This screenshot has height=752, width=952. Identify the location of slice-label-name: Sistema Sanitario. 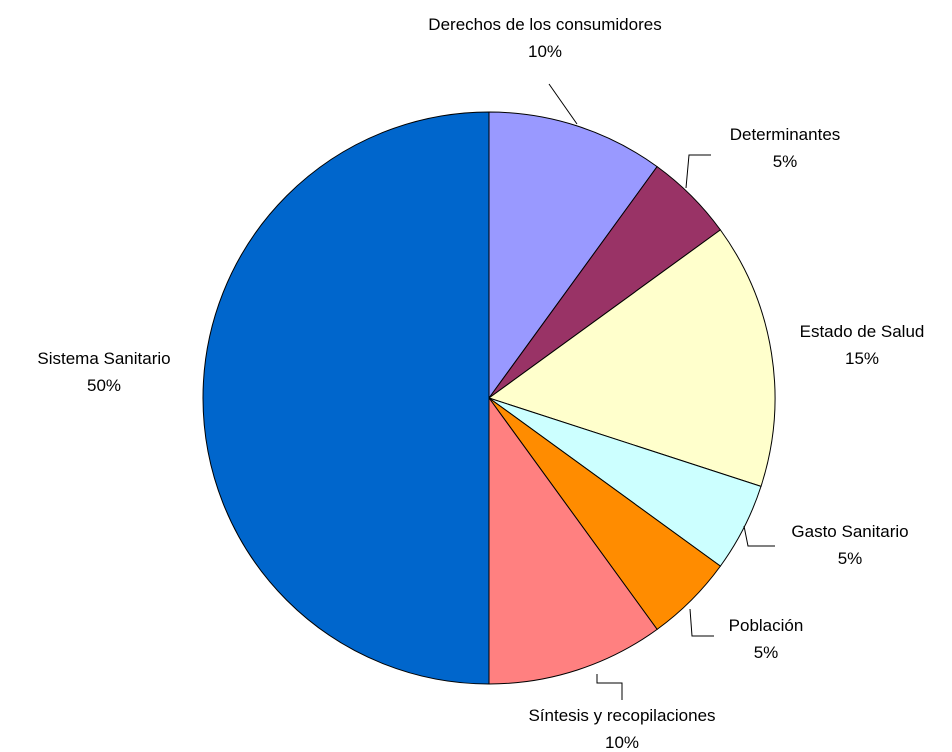
(103, 358).